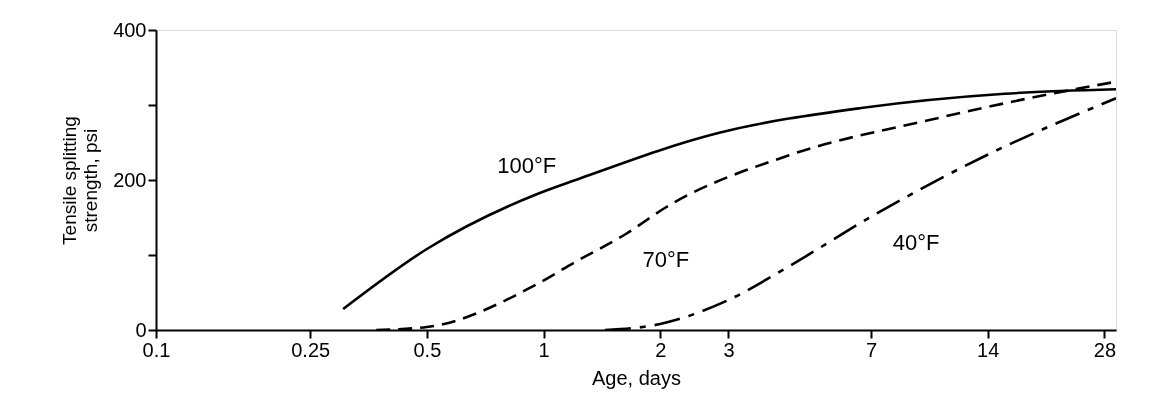 The width and height of the screenshot is (1156, 418). I want to click on x-tick-label: 0.25, so click(311, 349).